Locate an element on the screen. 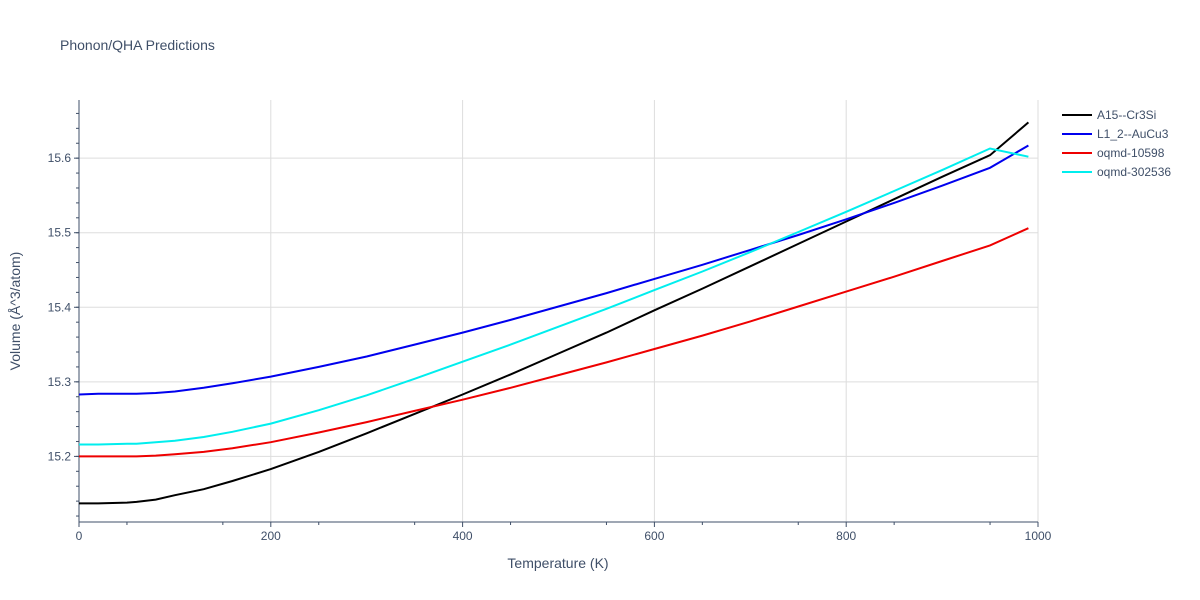 This screenshot has width=1200, height=600. legend-item: oqmd-10598 is located at coordinates (1113, 153).